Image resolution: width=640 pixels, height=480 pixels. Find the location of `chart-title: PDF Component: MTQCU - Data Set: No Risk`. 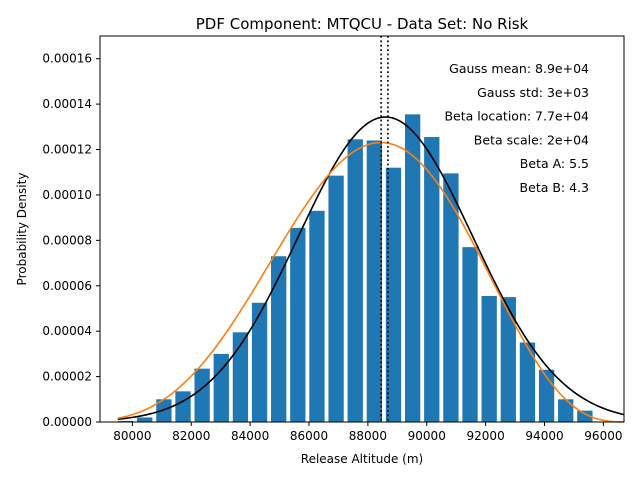

chart-title: PDF Component: MTQCU - Data Set: No Risk is located at coordinates (362, 24).